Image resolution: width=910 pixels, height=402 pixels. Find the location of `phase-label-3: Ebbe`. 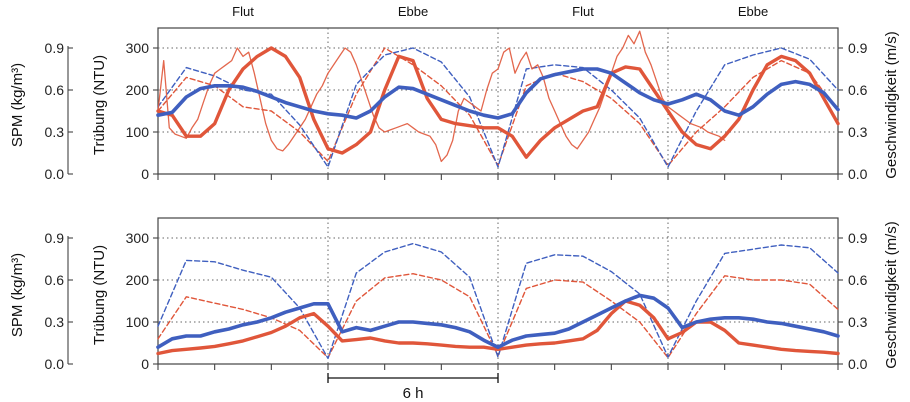

phase-label-3: Ebbe is located at coordinates (753, 11).